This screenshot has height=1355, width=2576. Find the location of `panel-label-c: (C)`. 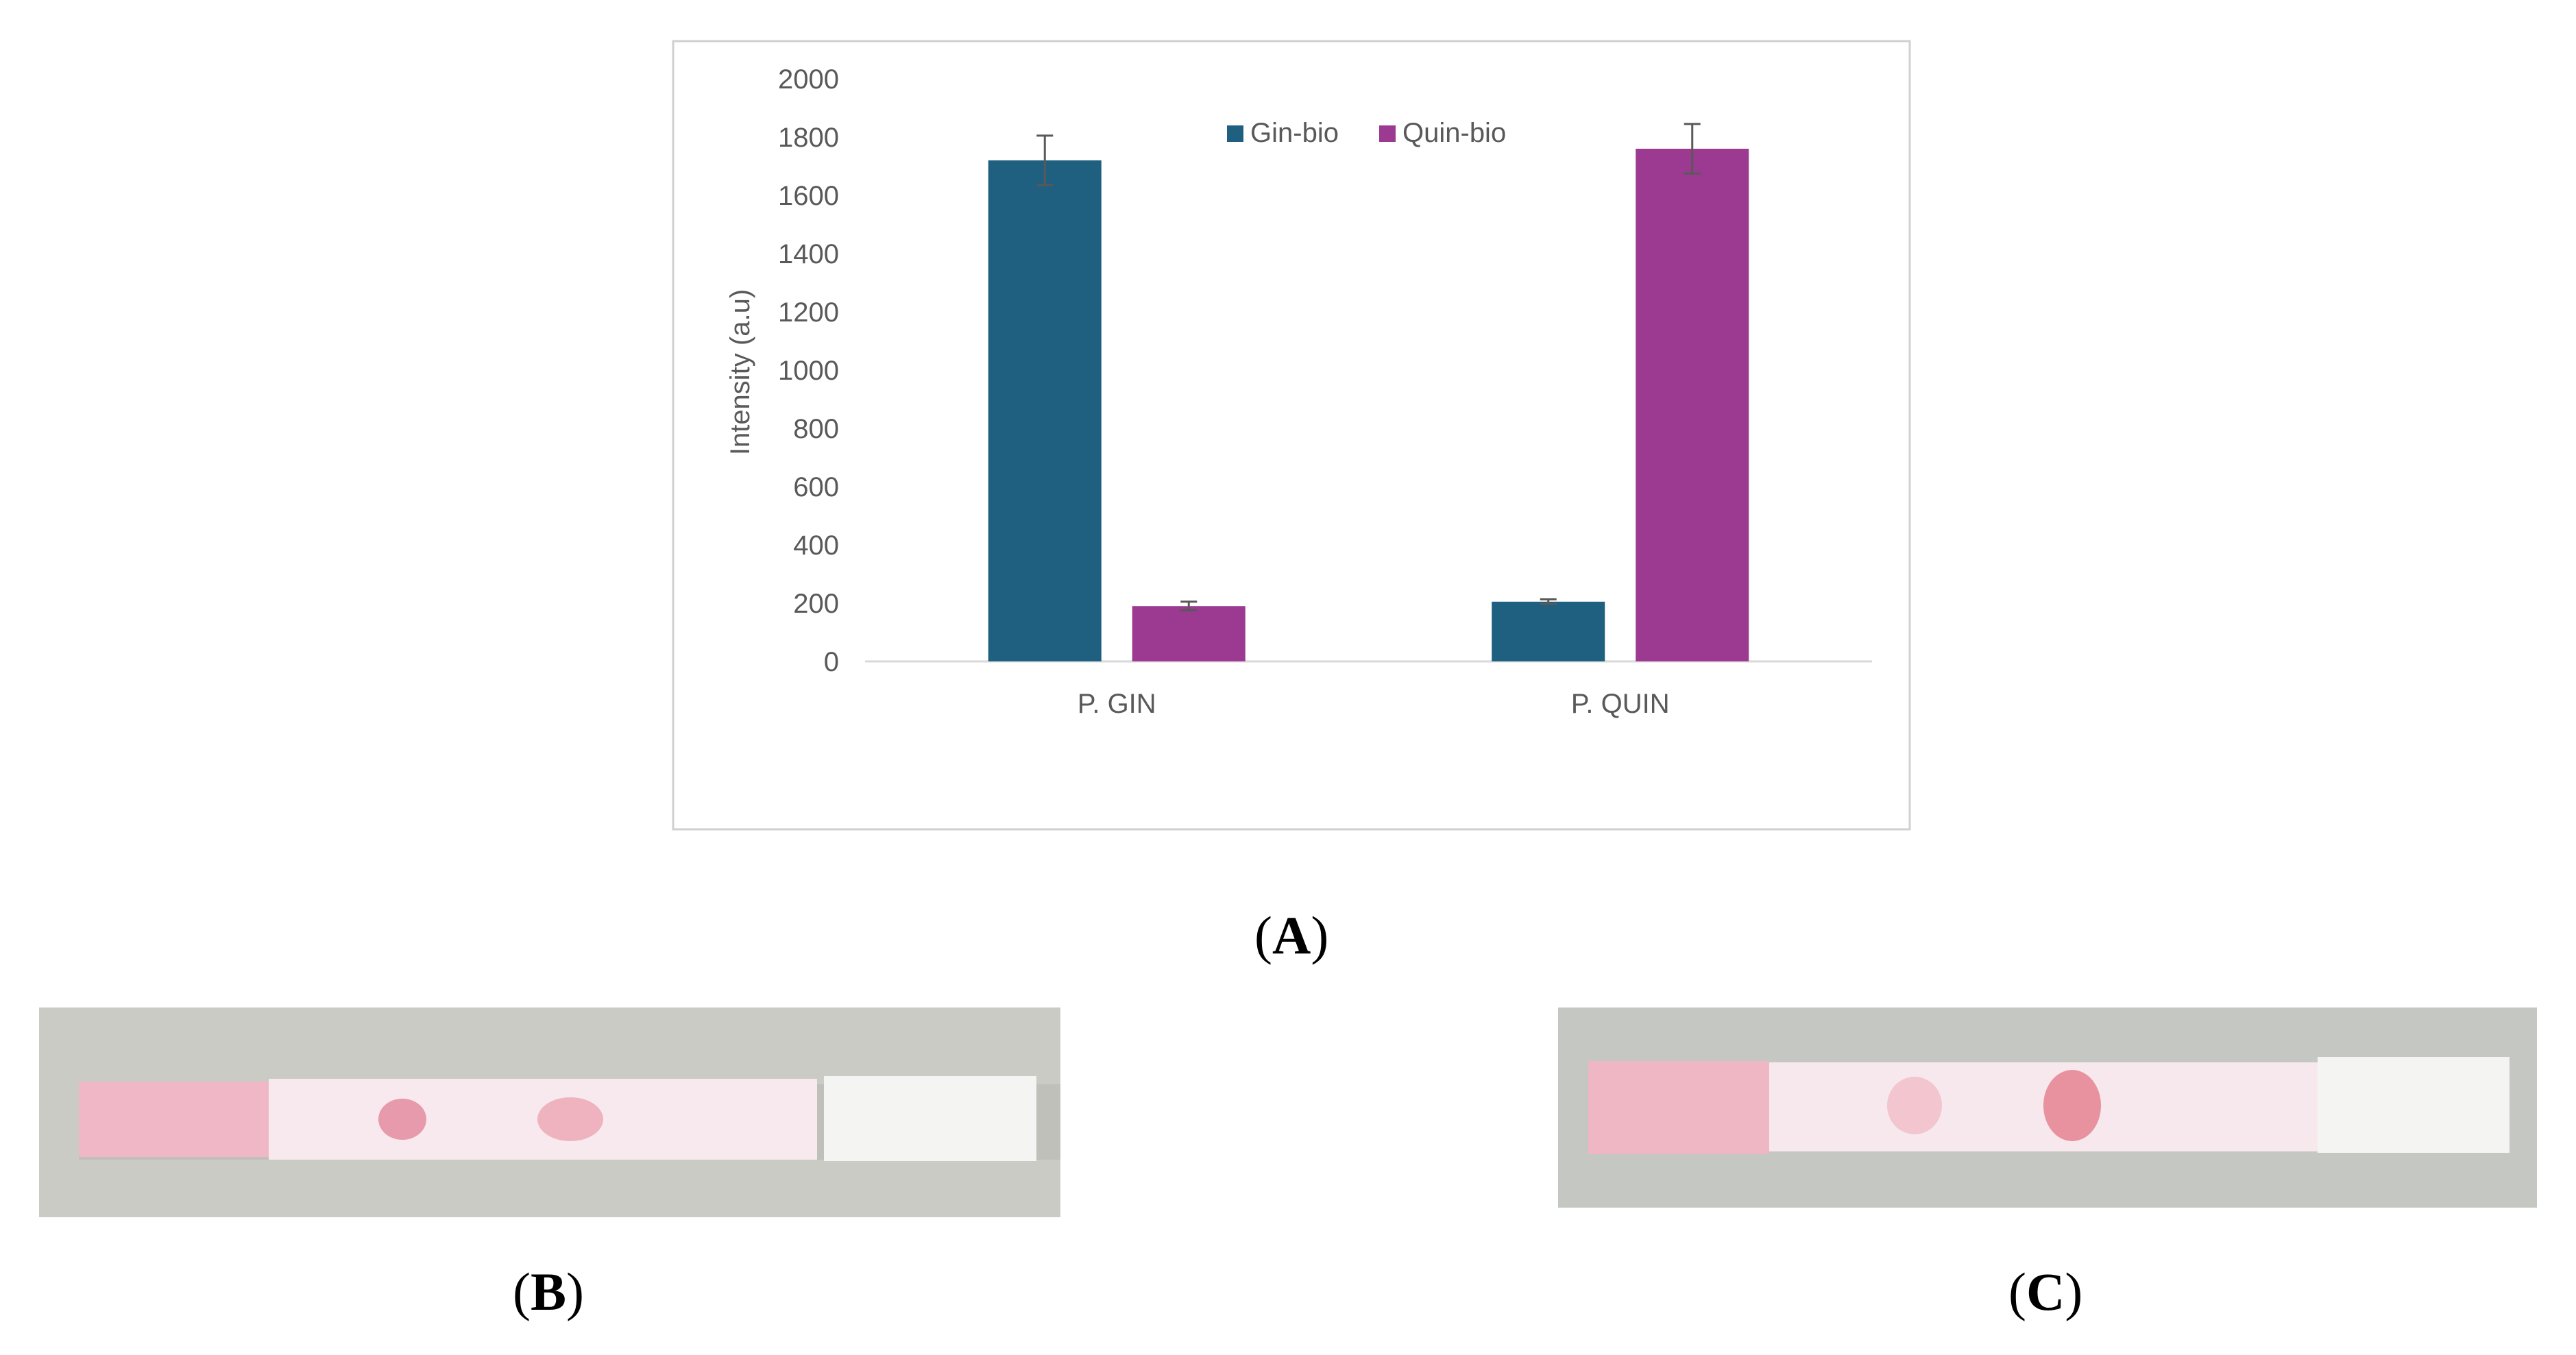

panel-label-c: (C) is located at coordinates (2045, 1291).